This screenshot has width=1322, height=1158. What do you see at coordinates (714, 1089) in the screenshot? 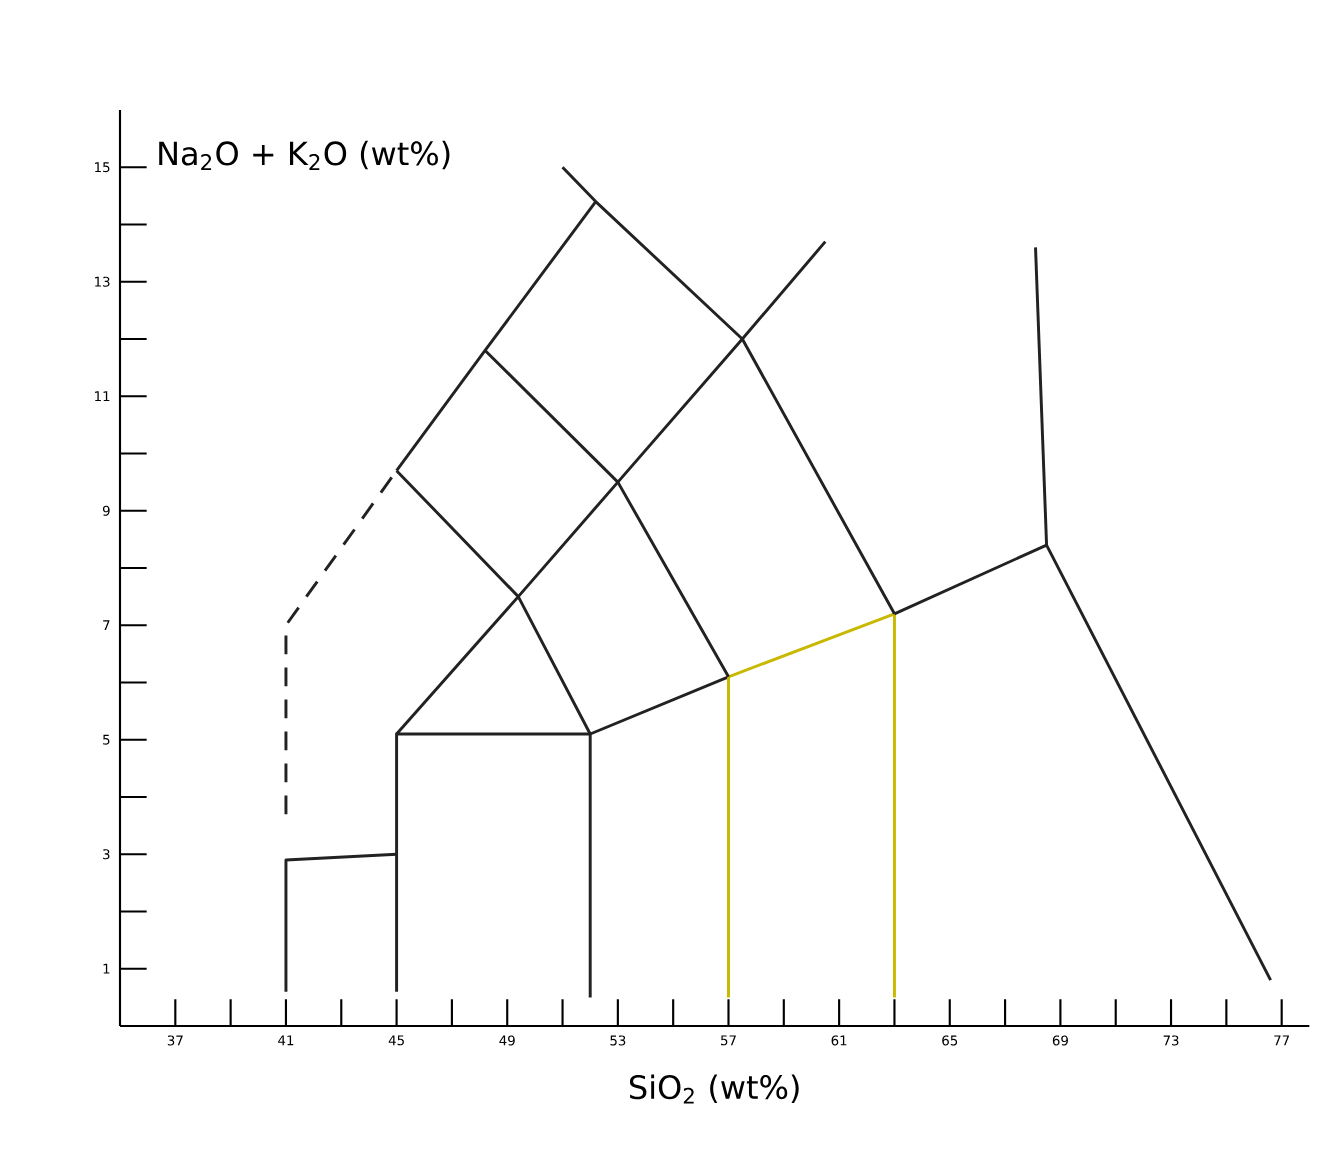
I see `x-axis-title: SiO$_{2}$ (wt%)` at bounding box center [714, 1089].